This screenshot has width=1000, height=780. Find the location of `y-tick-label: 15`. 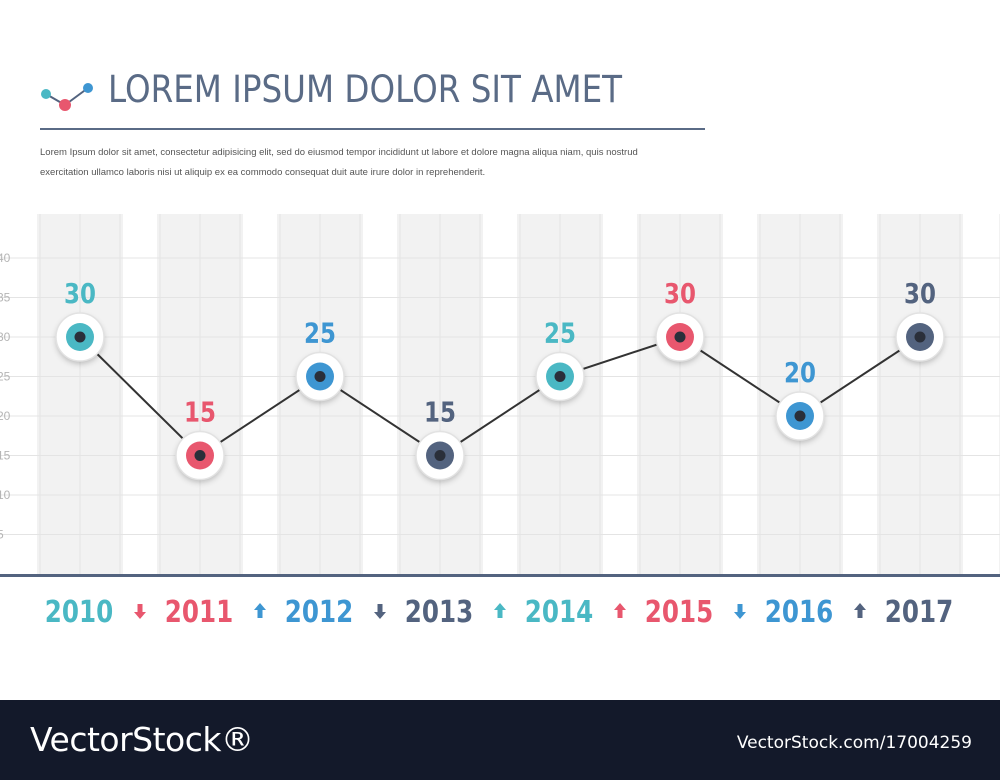

y-tick-label: 15 is located at coordinates (5, 456).